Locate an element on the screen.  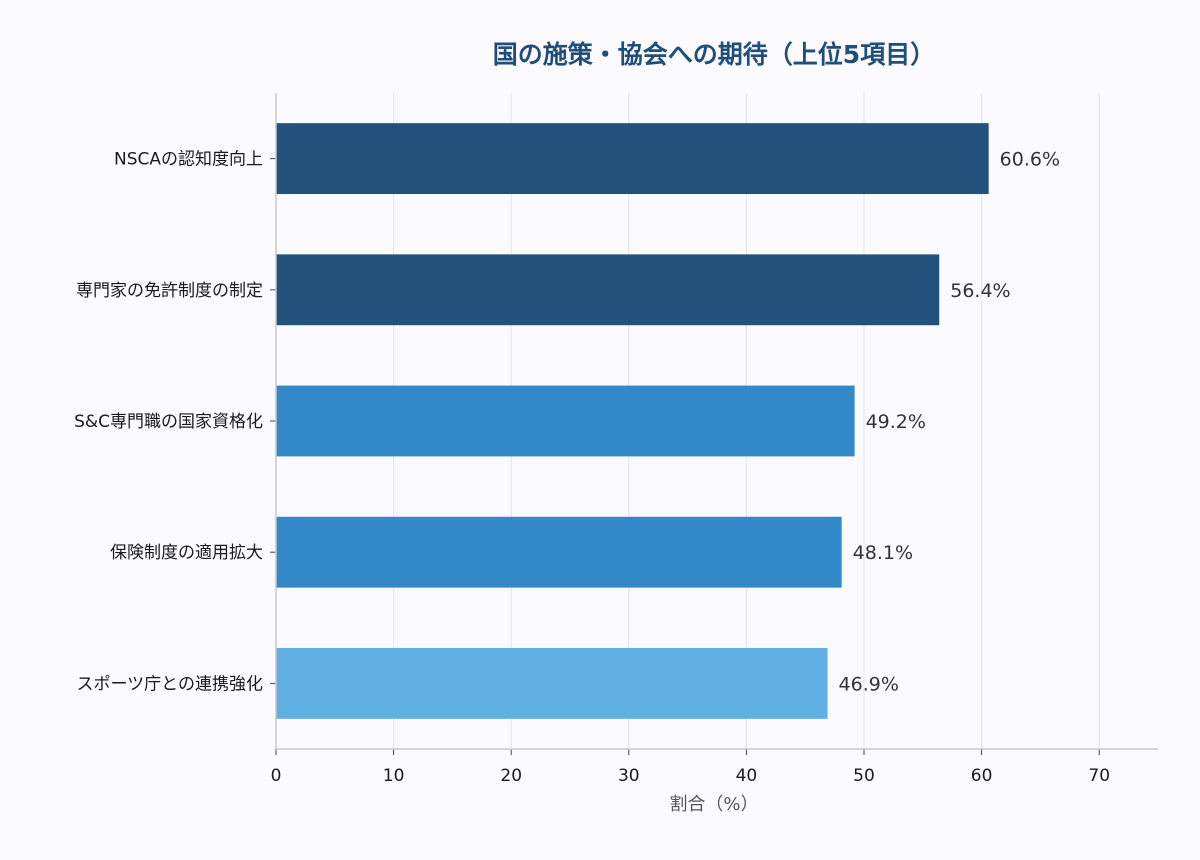
x-tick-label: 60 is located at coordinates (982, 776).